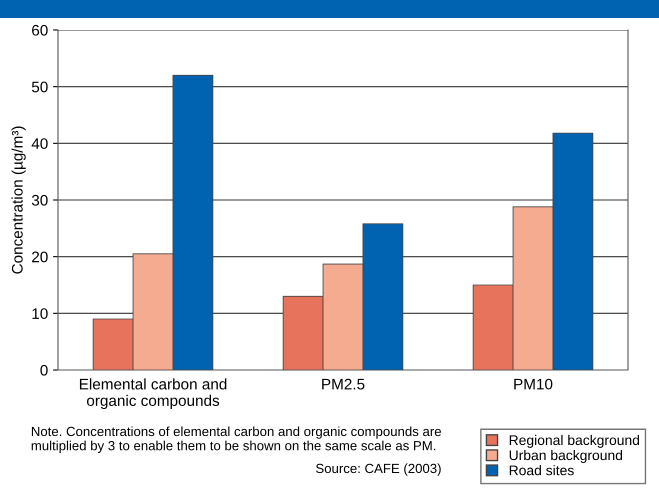 The image size is (659, 493). I want to click on text: Note. Concentrations of elemental carbon and organic compounds are multiplied by 3 to enable them to be shown on the same scale as PM., so click(236, 439).